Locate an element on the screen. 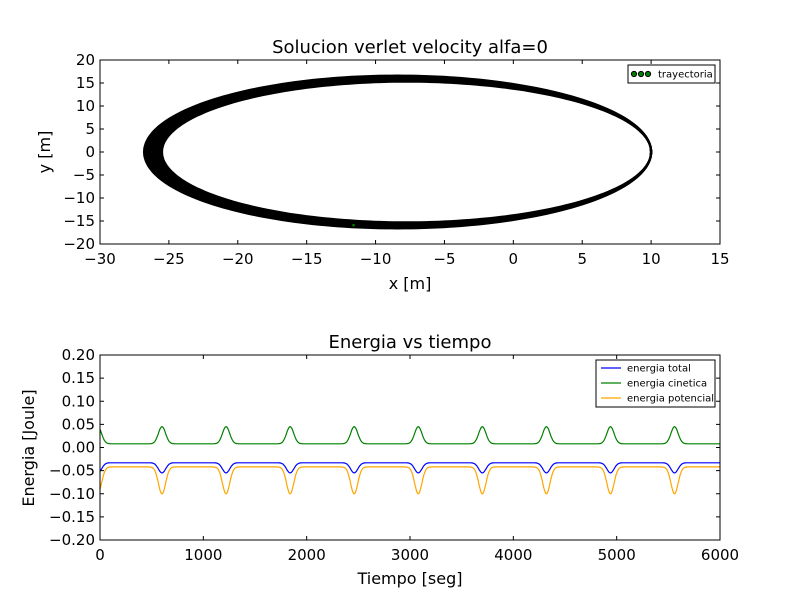 The image size is (800, 600). energy-kinetic-line is located at coordinates (410, 435).